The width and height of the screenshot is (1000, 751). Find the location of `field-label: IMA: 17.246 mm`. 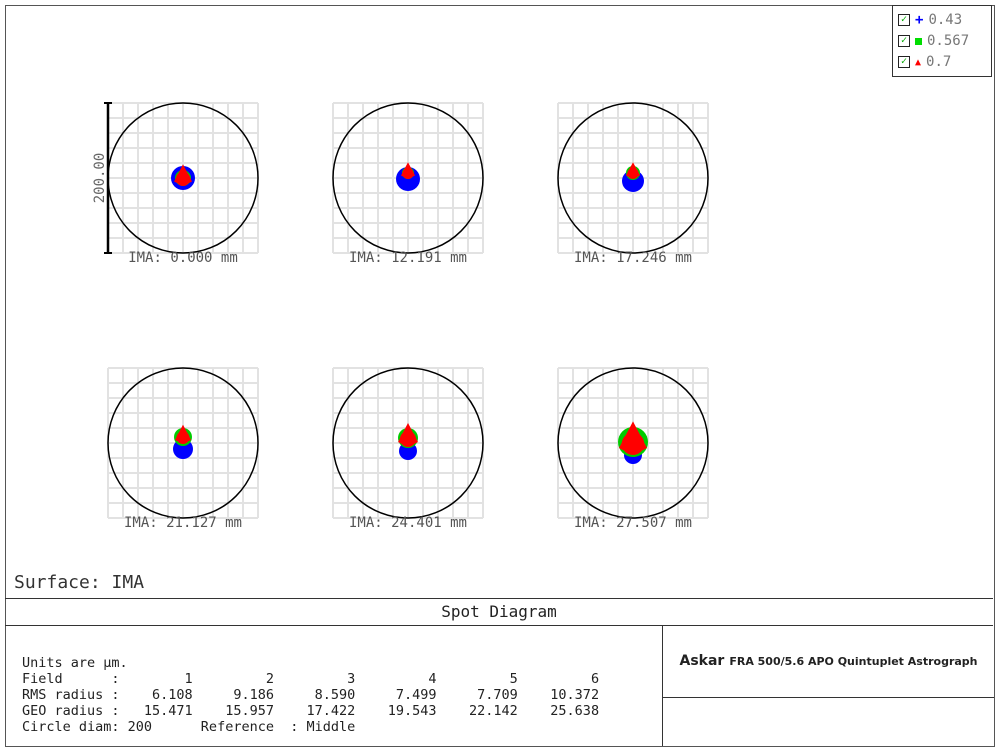

field-label: IMA: 17.246 mm is located at coordinates (633, 258).